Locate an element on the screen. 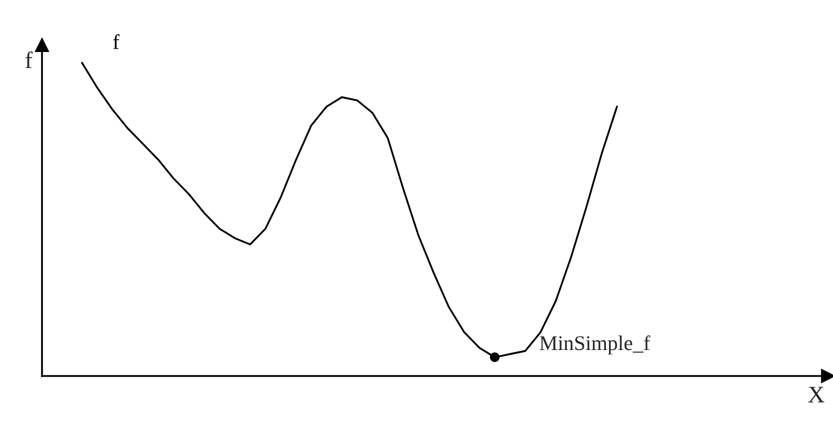  annotation: MinSimple_f is located at coordinates (595, 344).